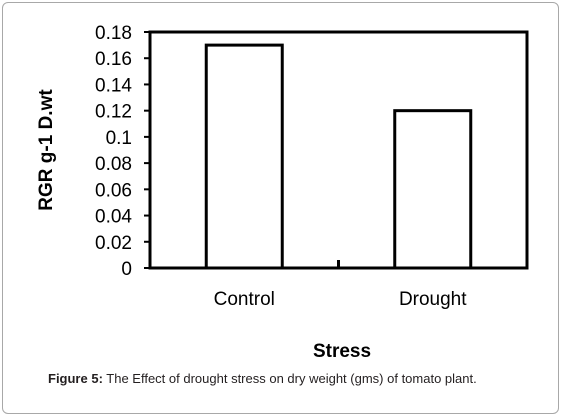 This screenshot has height=418, width=563. What do you see at coordinates (119, 138) in the screenshot?
I see `y-tick-label: 0.1` at bounding box center [119, 138].